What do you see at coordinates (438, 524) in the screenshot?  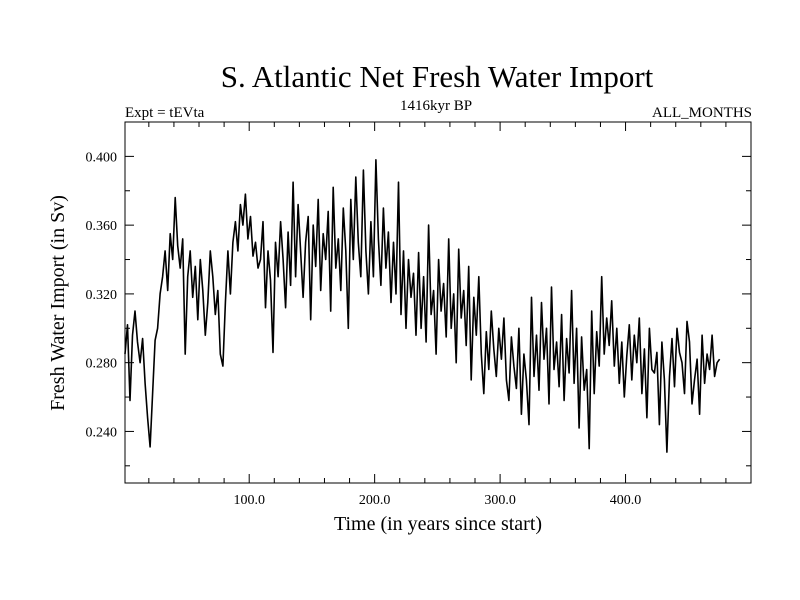 I see `x-axis-label: Time (in years since start)` at bounding box center [438, 524].